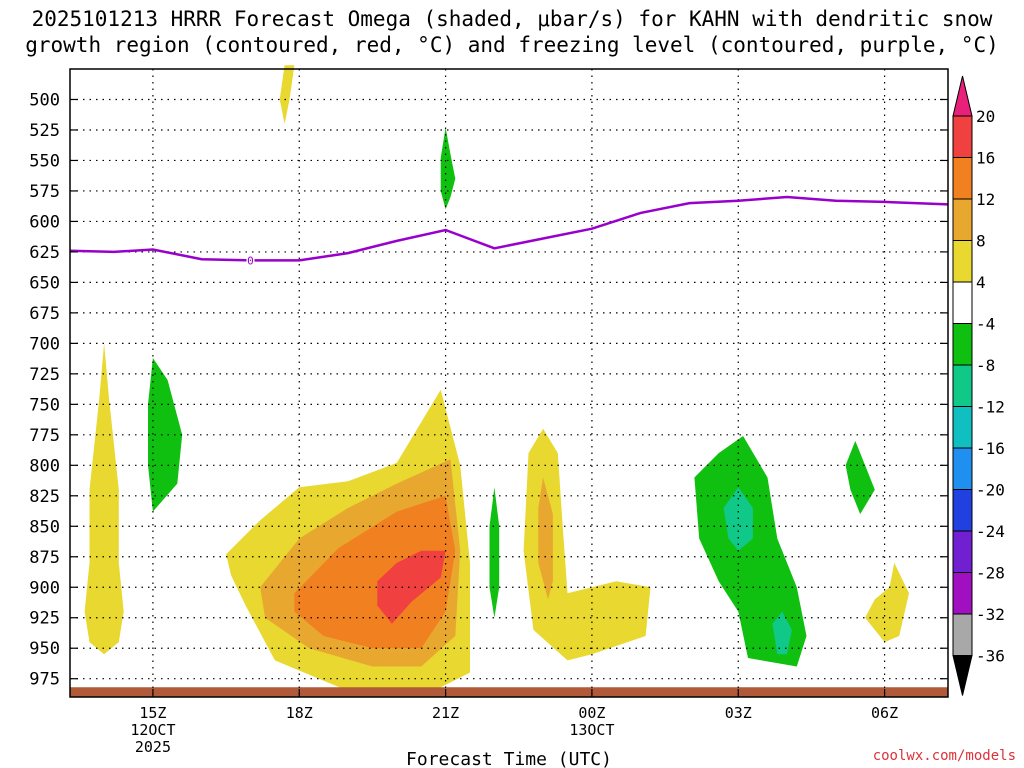 The width and height of the screenshot is (1024, 768). What do you see at coordinates (44, 192) in the screenshot?
I see `y-tick-label-575: 575` at bounding box center [44, 192].